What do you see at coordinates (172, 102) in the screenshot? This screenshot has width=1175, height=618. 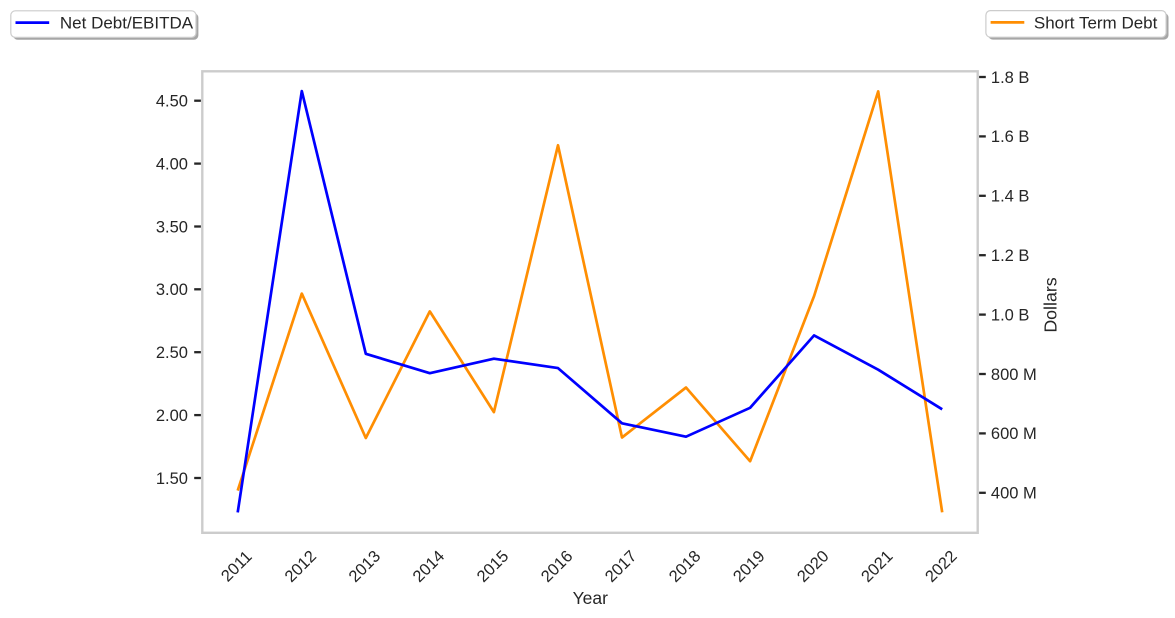 I see `svg-text: 4.50` at bounding box center [172, 102].